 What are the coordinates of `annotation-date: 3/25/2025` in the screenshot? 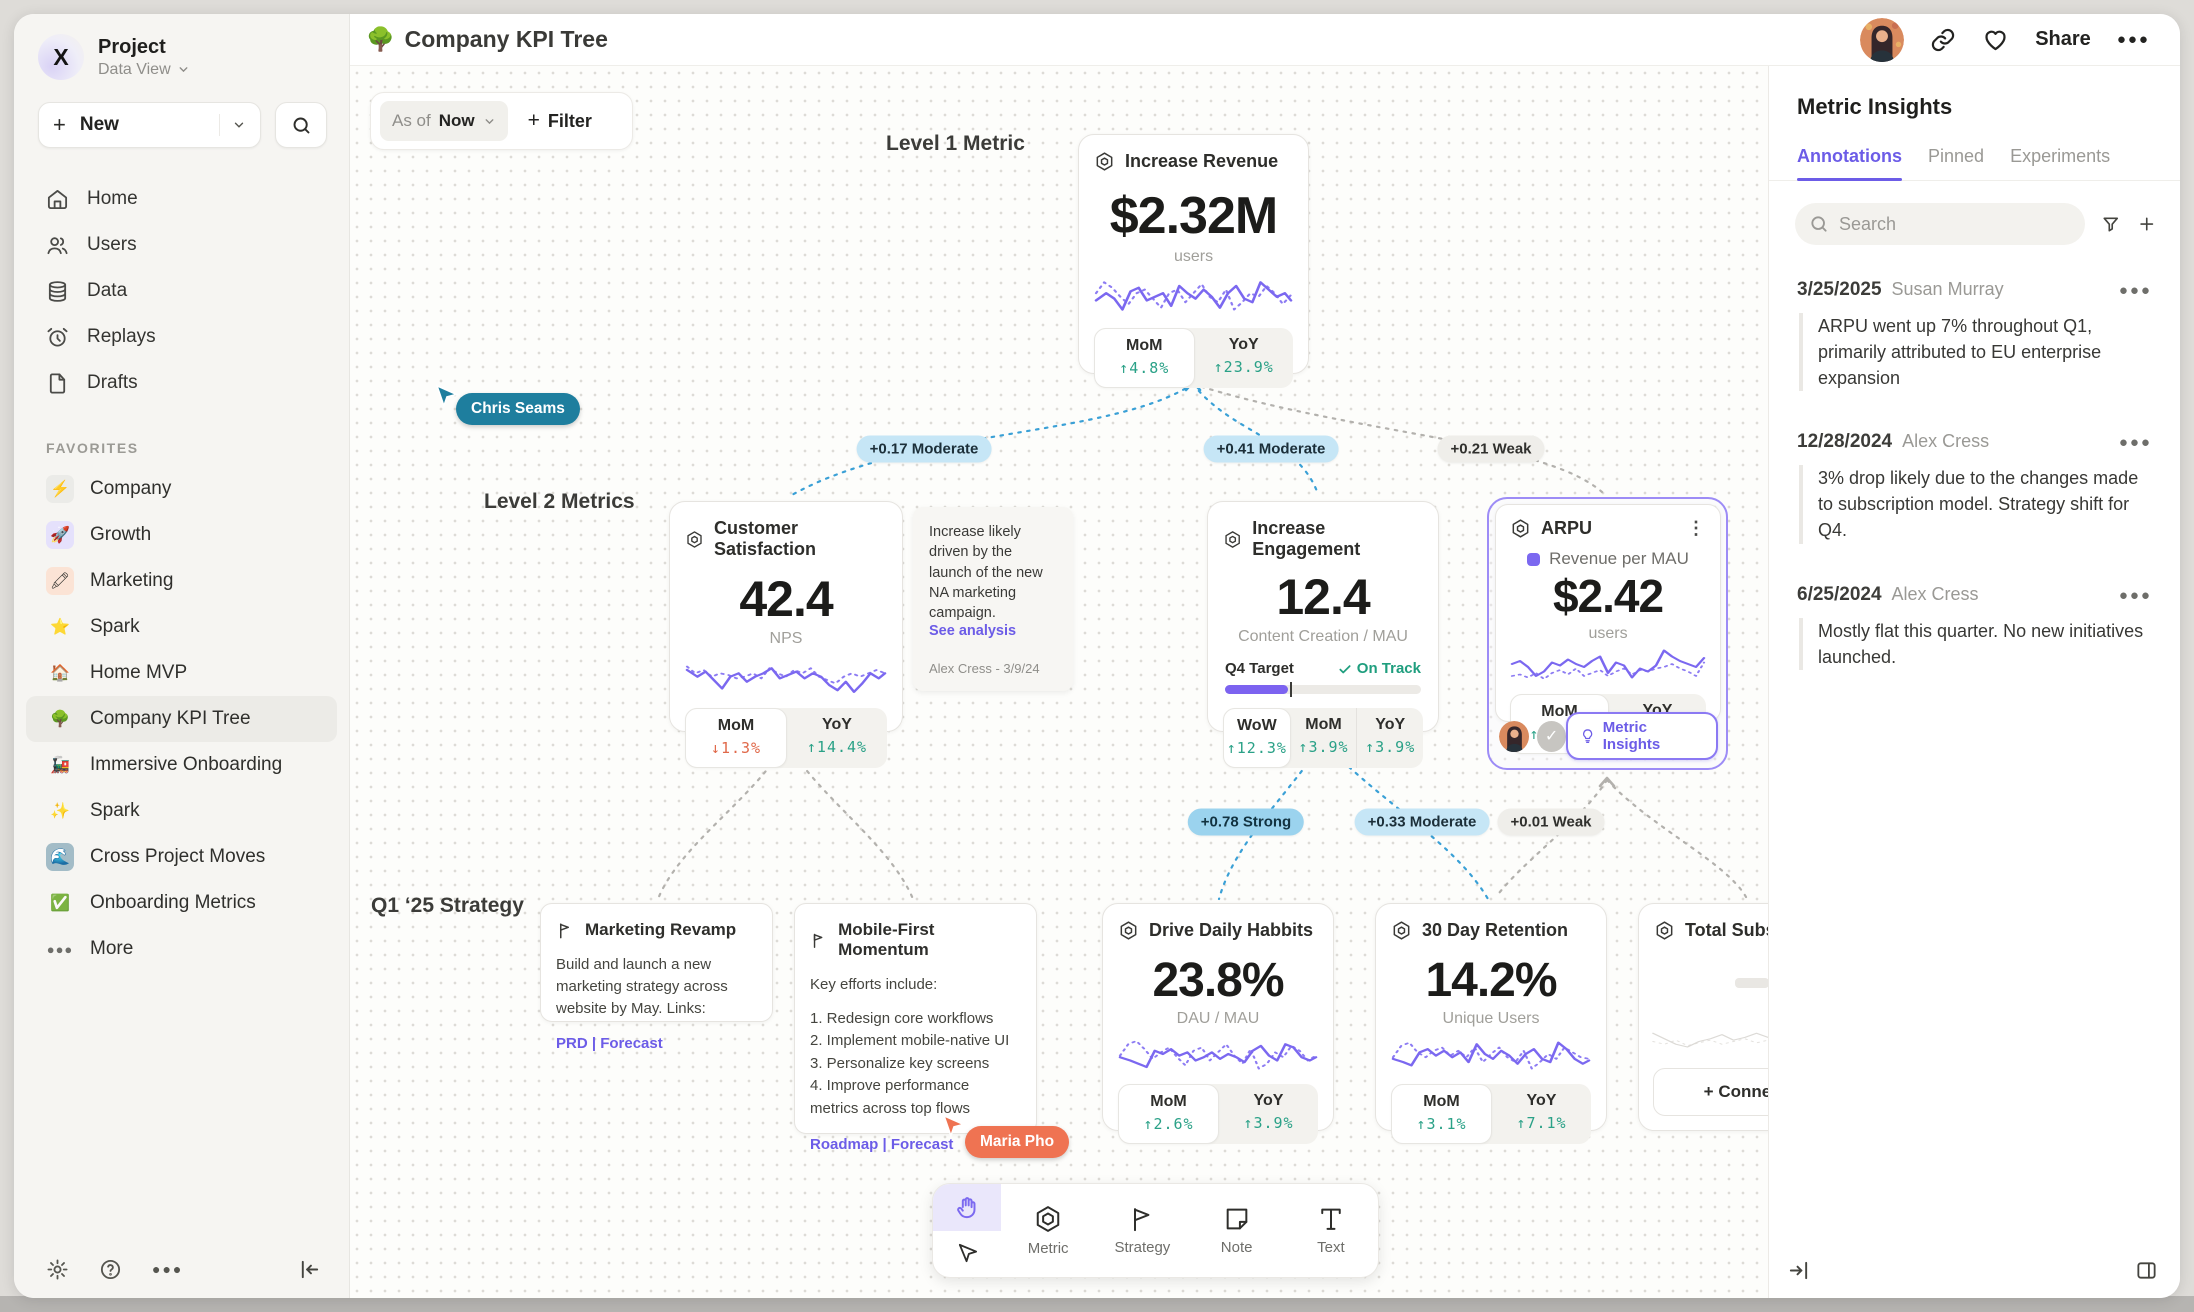 It's located at (1839, 289).